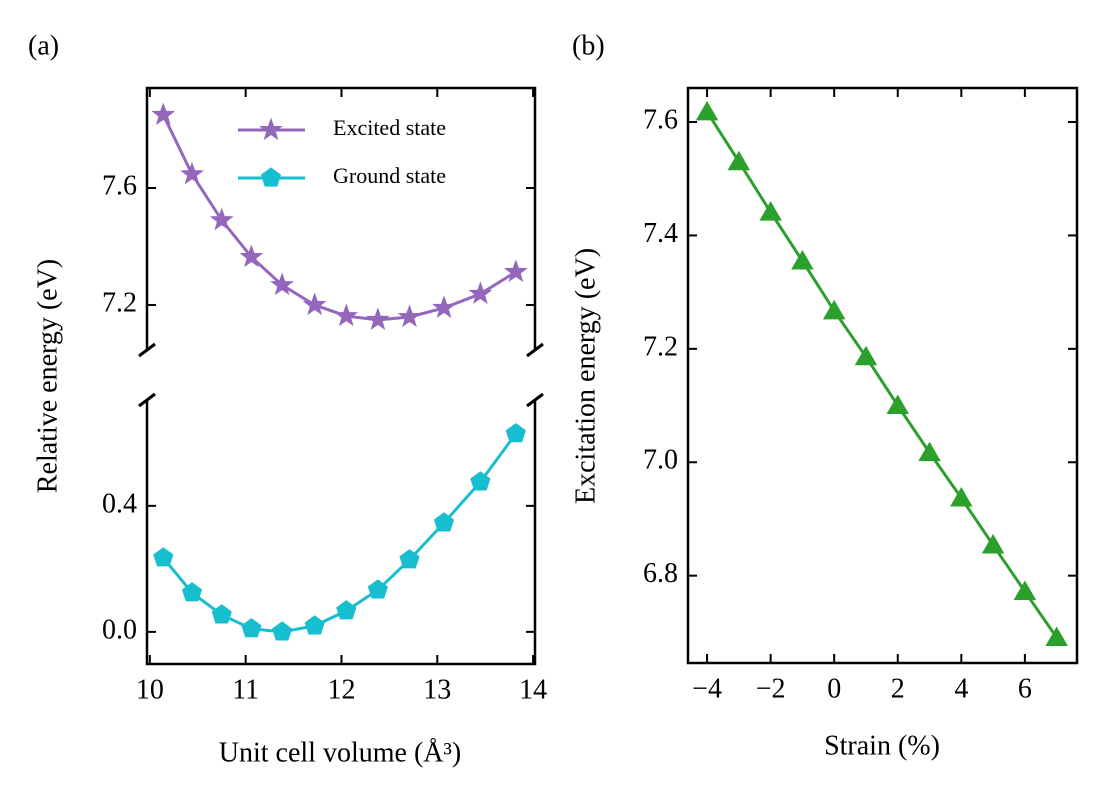 Image resolution: width=1106 pixels, height=806 pixels. I want to click on y-axis-label: Relative energy (eV), so click(47, 376).